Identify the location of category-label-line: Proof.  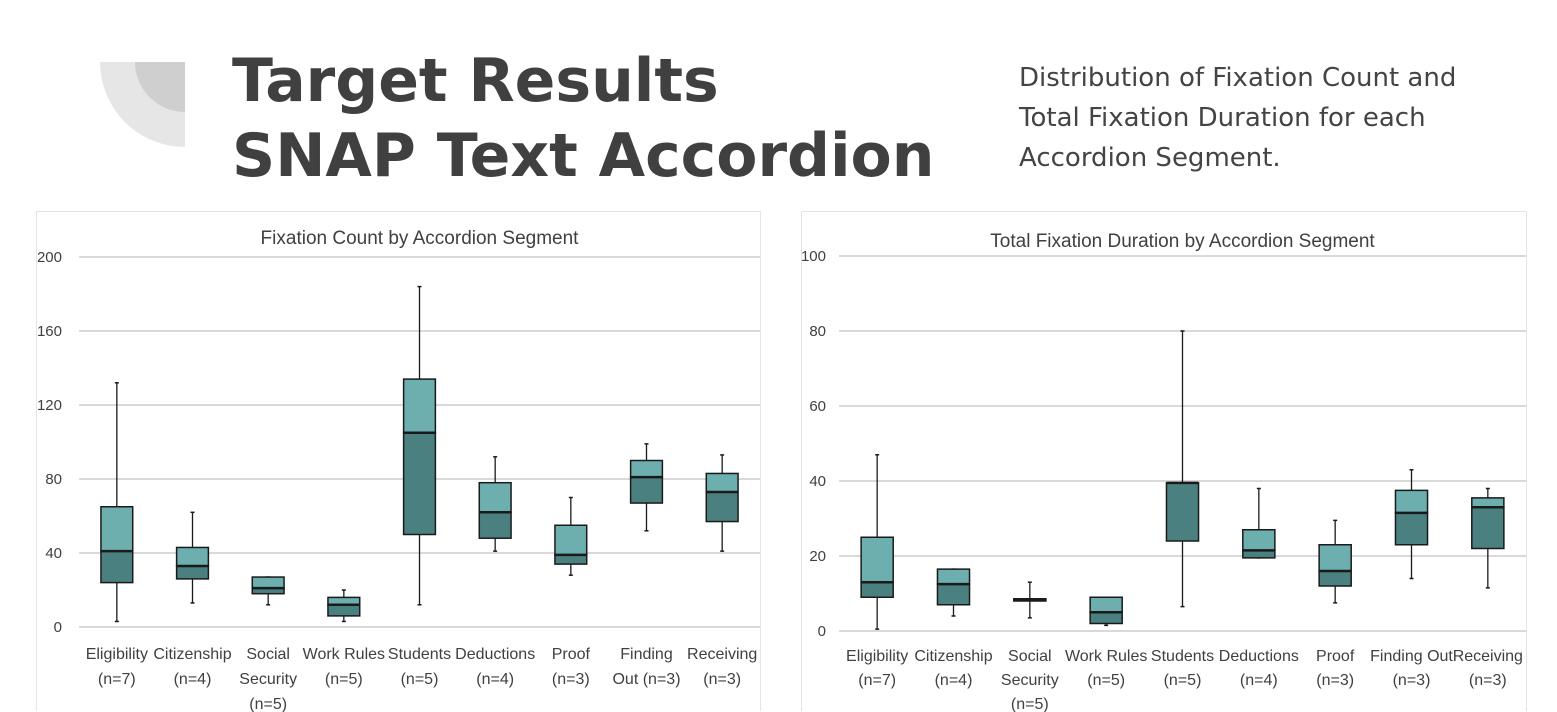
(571, 654).